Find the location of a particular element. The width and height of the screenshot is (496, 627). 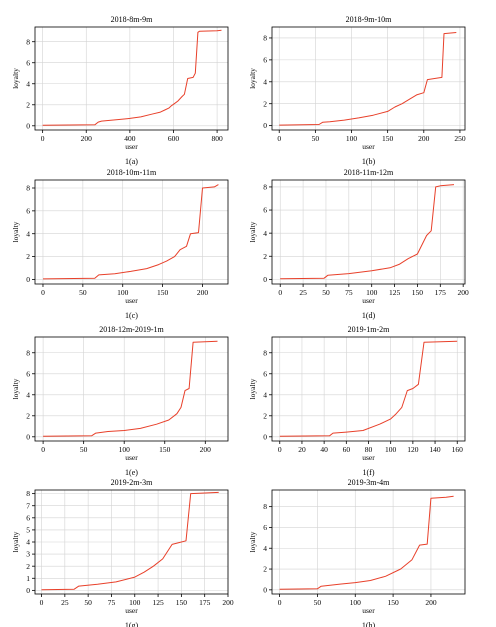

x-tick-label: 50 is located at coordinates (83, 292).